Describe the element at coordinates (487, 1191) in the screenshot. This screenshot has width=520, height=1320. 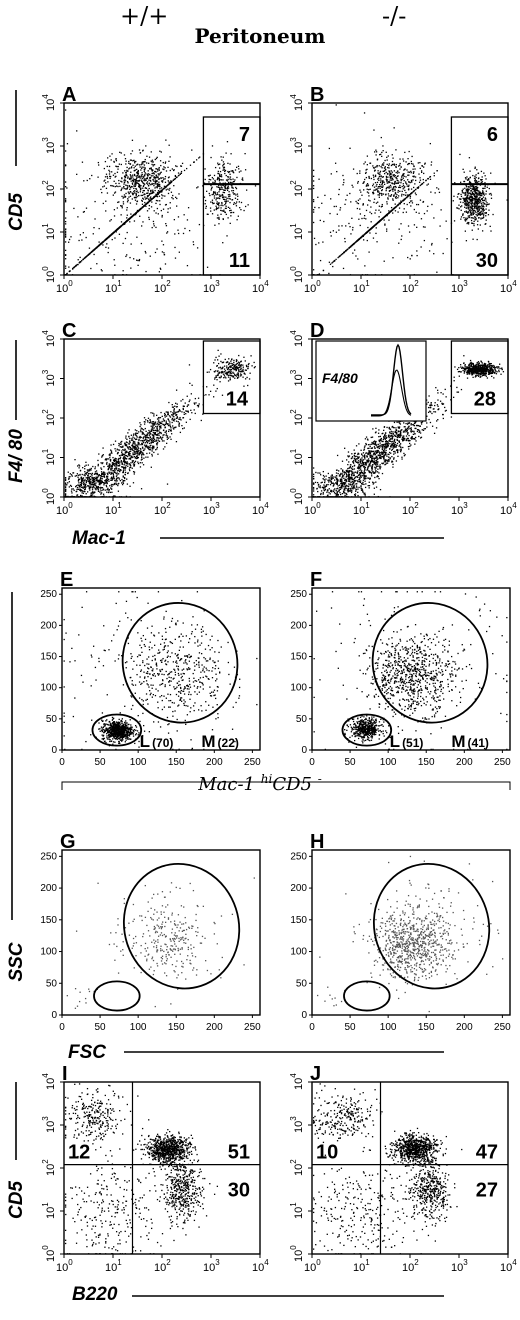
I see `quadrant-value-lower-right: 27` at that location.